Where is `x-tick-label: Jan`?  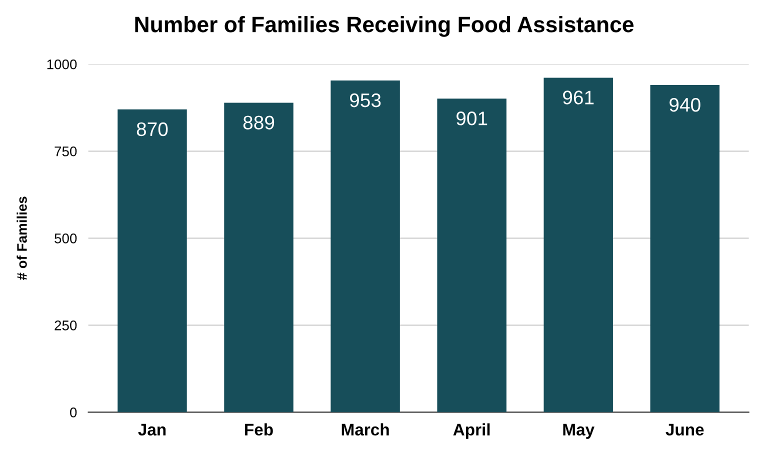 x-tick-label: Jan is located at coordinates (152, 430).